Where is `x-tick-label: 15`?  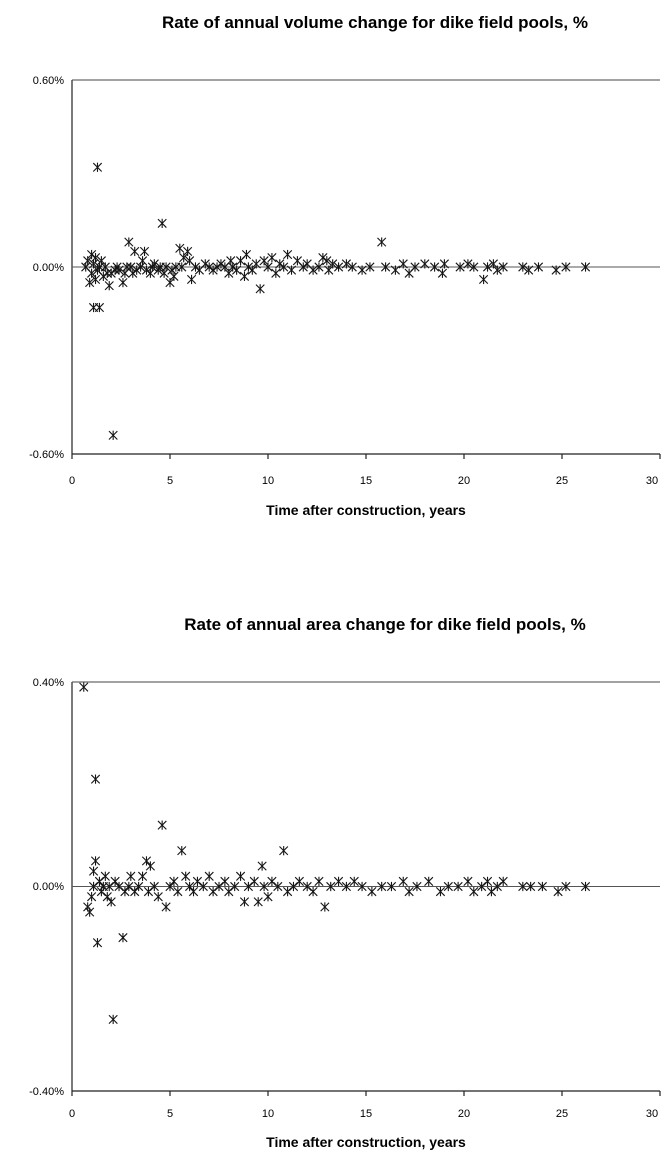 x-tick-label: 15 is located at coordinates (366, 1114).